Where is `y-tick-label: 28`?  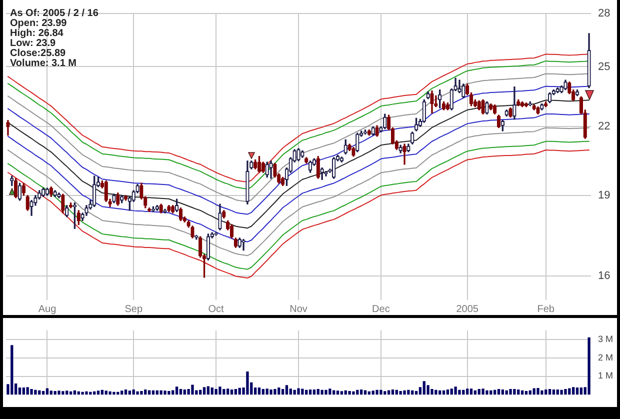
y-tick-label: 28 is located at coordinates (604, 14).